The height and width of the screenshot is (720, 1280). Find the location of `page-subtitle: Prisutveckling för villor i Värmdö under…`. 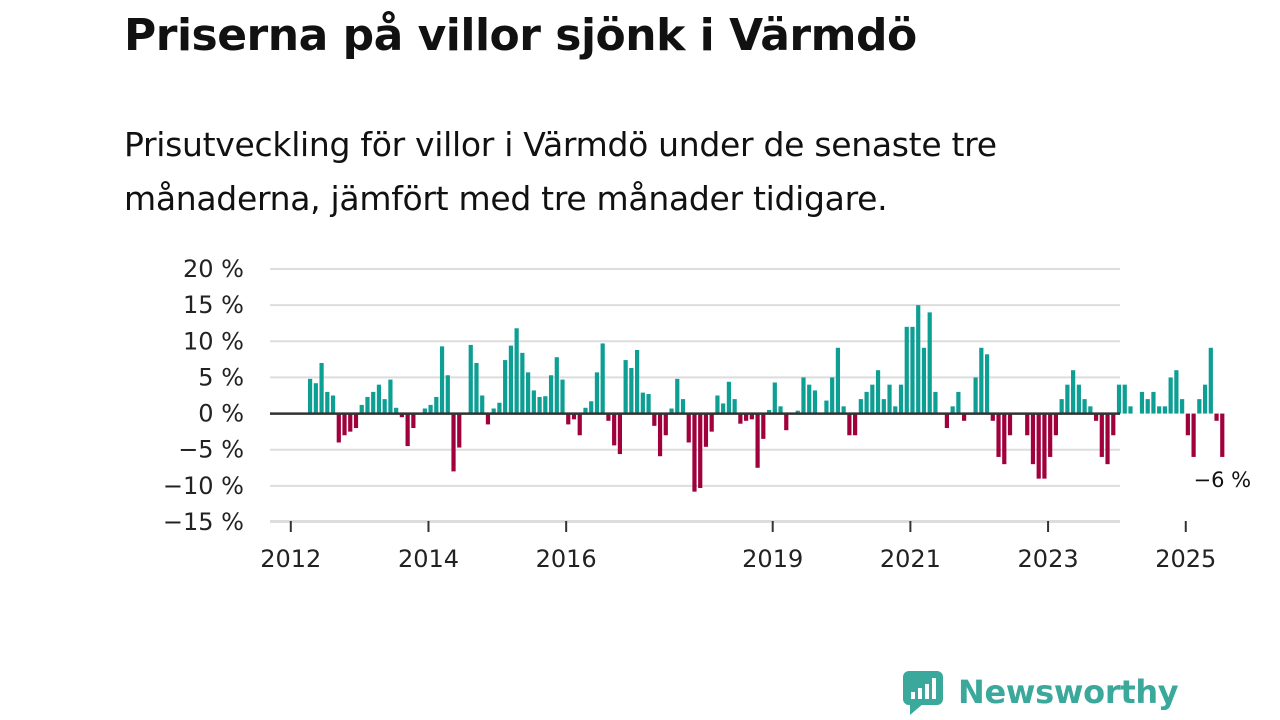

page-subtitle: Prisutveckling för villor i Värmdö under… is located at coordinates (560, 171).